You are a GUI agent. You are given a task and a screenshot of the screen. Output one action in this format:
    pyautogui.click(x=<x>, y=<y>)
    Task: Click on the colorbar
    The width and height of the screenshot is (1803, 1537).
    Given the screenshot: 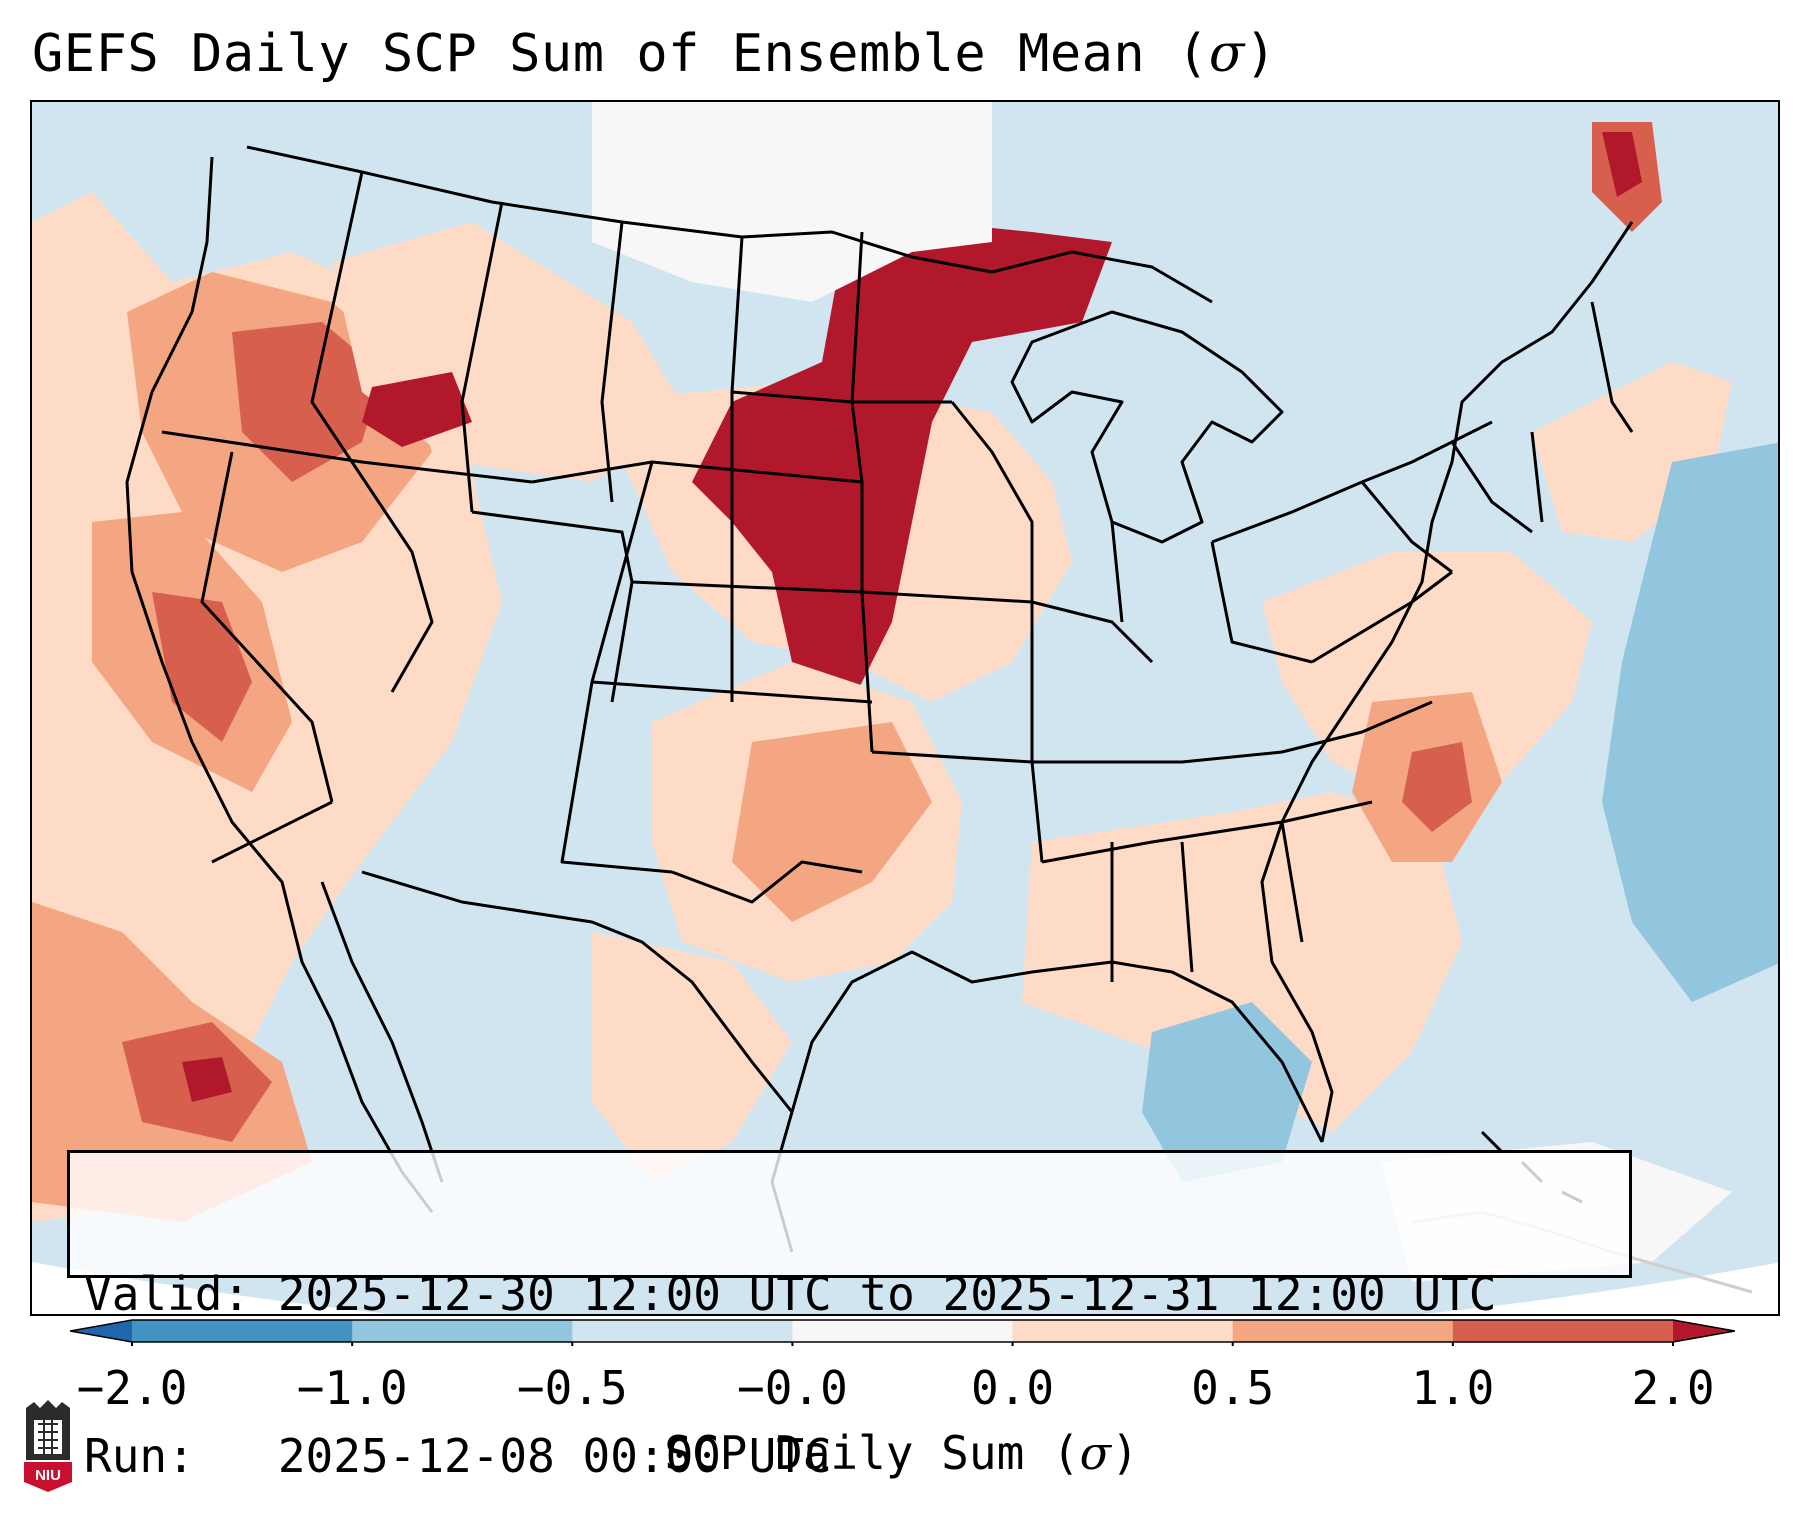 What is the action you would take?
    pyautogui.click(x=902, y=1332)
    